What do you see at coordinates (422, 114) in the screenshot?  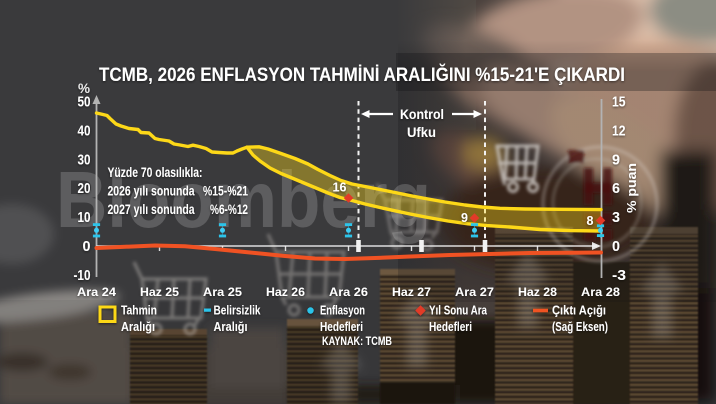 I see `svg-text: Kontrol` at bounding box center [422, 114].